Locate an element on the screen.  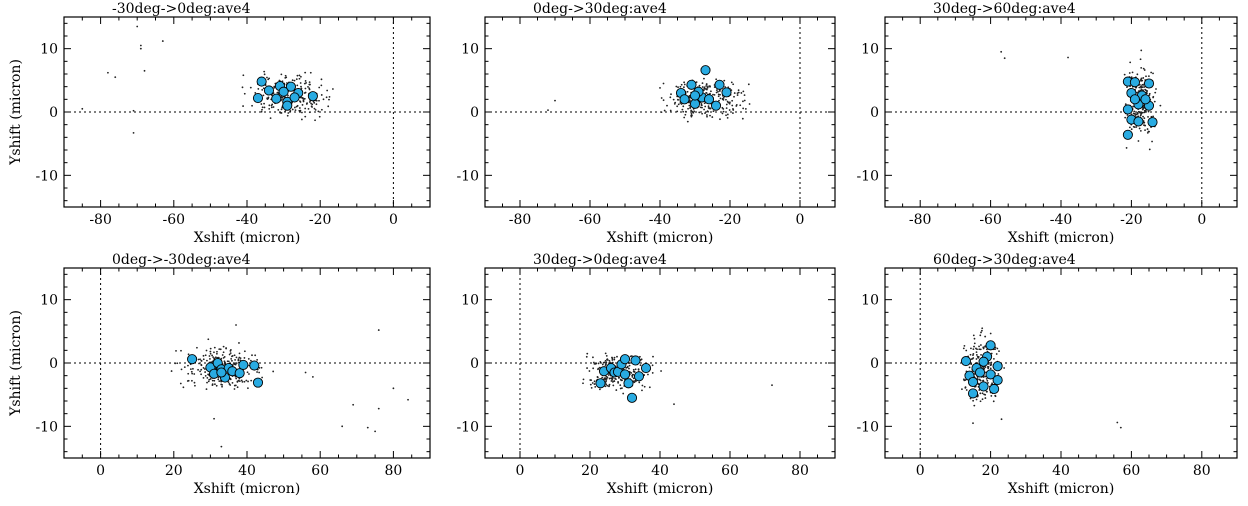
x-tick-label: 20 is located at coordinates (174, 471).